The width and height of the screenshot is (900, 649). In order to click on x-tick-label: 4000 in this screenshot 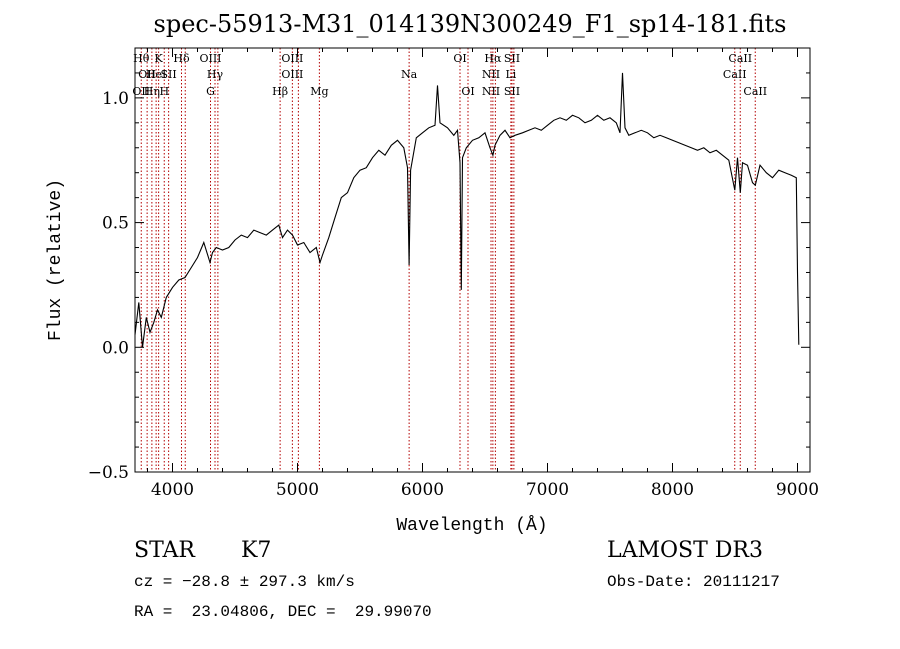, I will do `click(172, 490)`.